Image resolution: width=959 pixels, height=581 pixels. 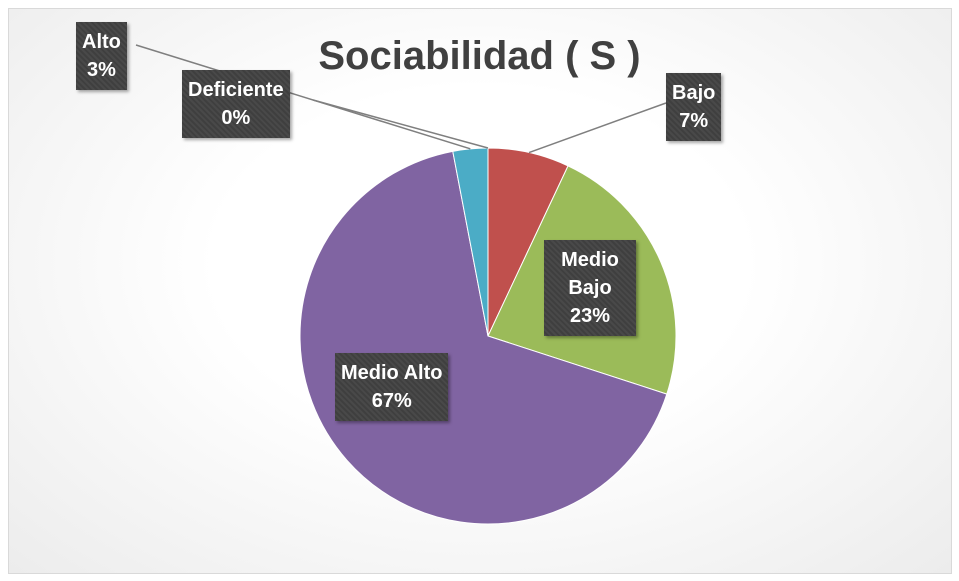 What do you see at coordinates (694, 107) in the screenshot?
I see `data-label: Bajo 7%` at bounding box center [694, 107].